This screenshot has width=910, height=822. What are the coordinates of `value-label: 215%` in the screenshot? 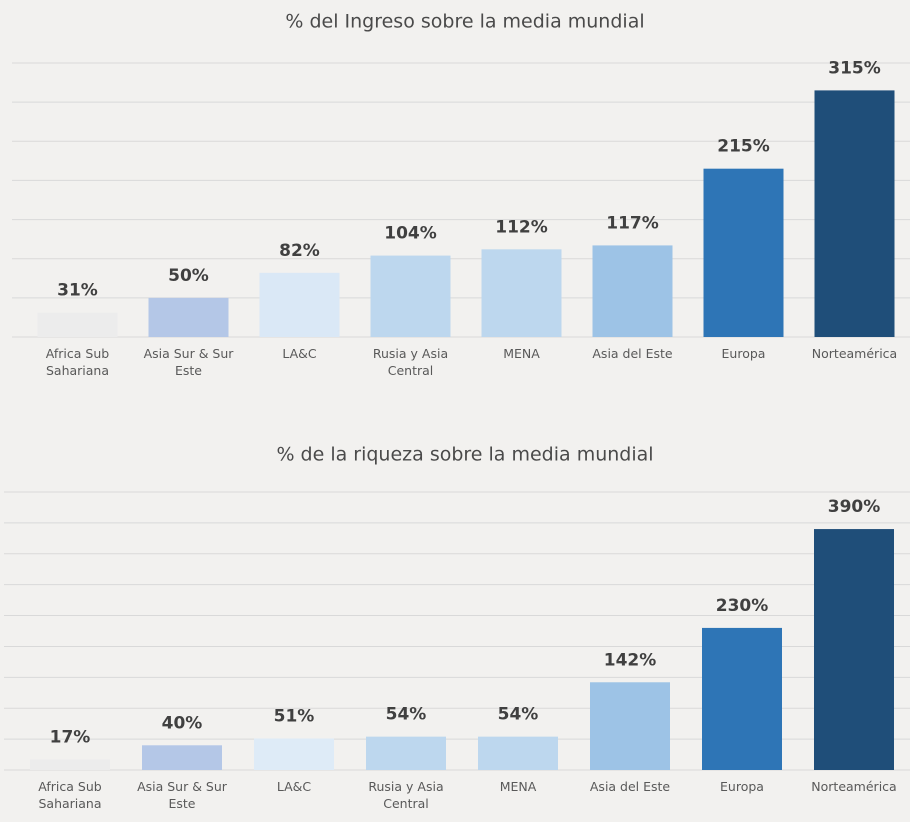 It's located at (743, 147).